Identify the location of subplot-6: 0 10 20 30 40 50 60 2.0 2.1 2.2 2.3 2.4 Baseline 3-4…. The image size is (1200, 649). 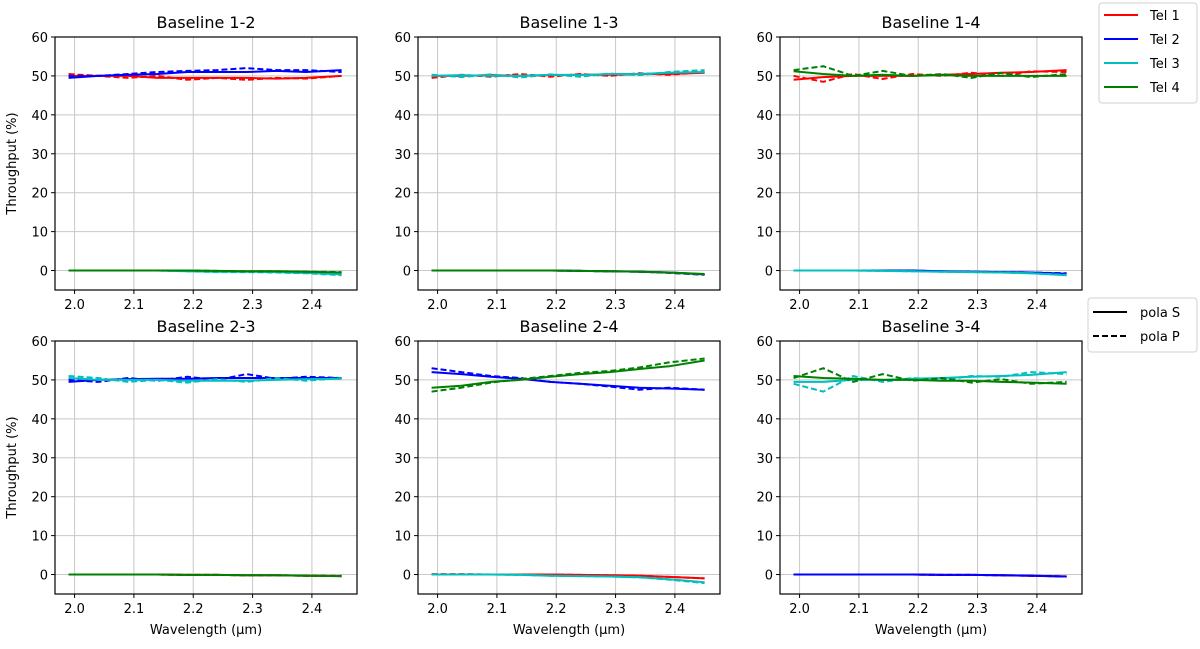
(919, 477).